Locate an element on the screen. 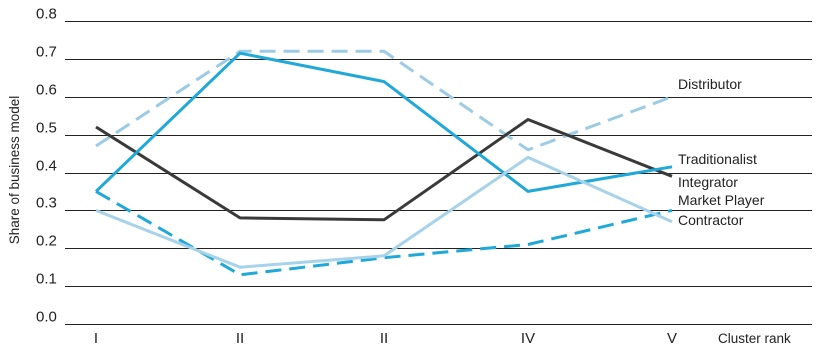 The image size is (822, 350). x-tick-labels: I II II IV V is located at coordinates (385, 338).